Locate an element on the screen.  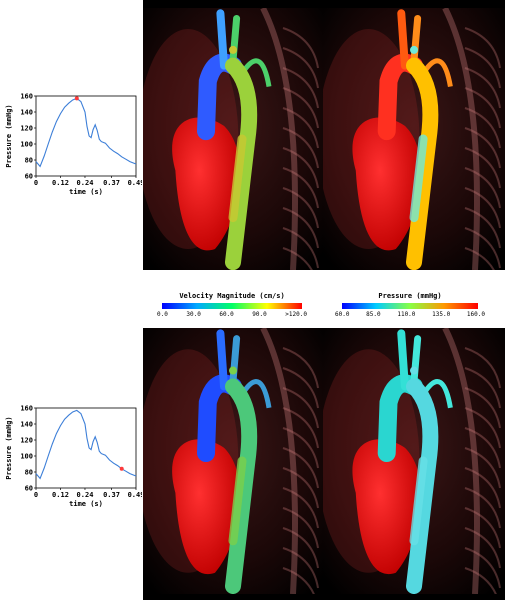
velocity-colorbar-title: Velocity Magnitude (cm/s) is located at coordinates (232, 296).